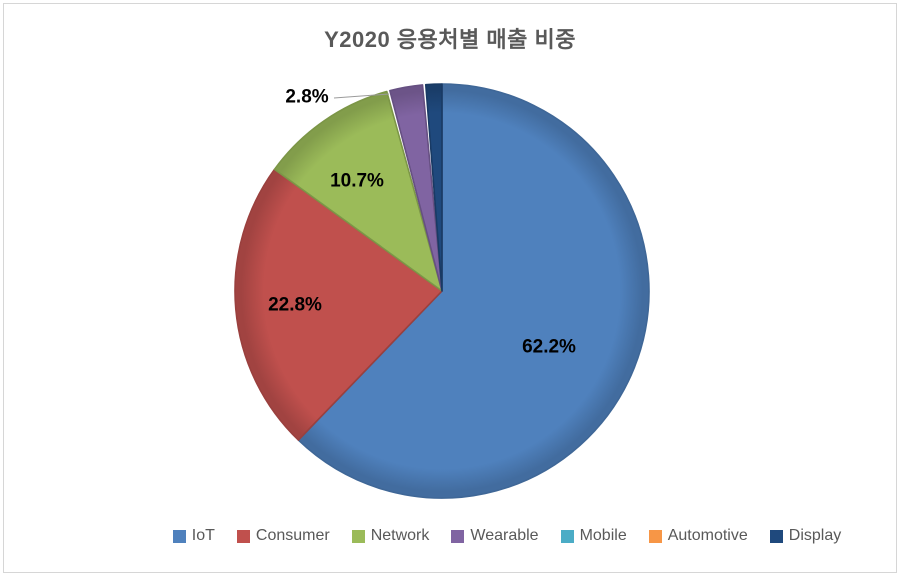 The height and width of the screenshot is (576, 900). Describe the element at coordinates (306, 97) in the screenshot. I see `data-label-wearable: 2.8%` at that location.